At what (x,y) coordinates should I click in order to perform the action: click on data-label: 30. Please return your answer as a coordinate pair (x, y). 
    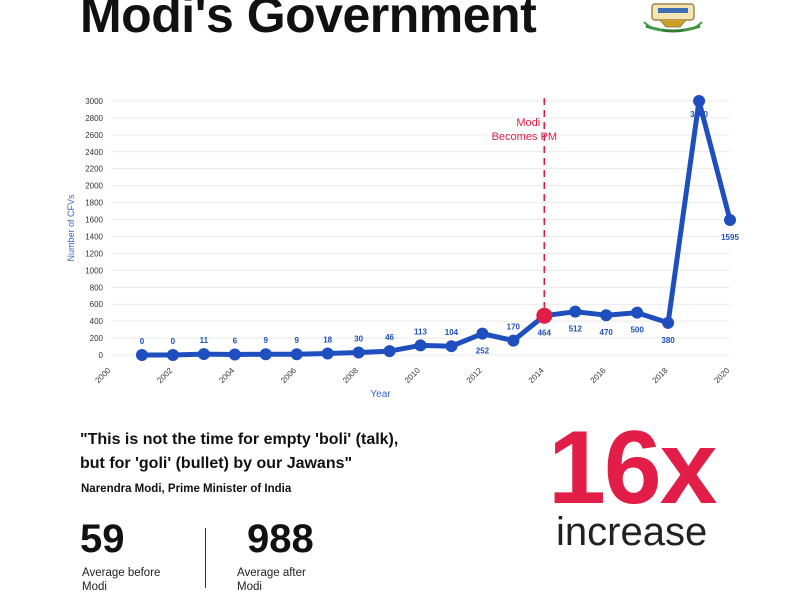
    Looking at the image, I should click on (358, 338).